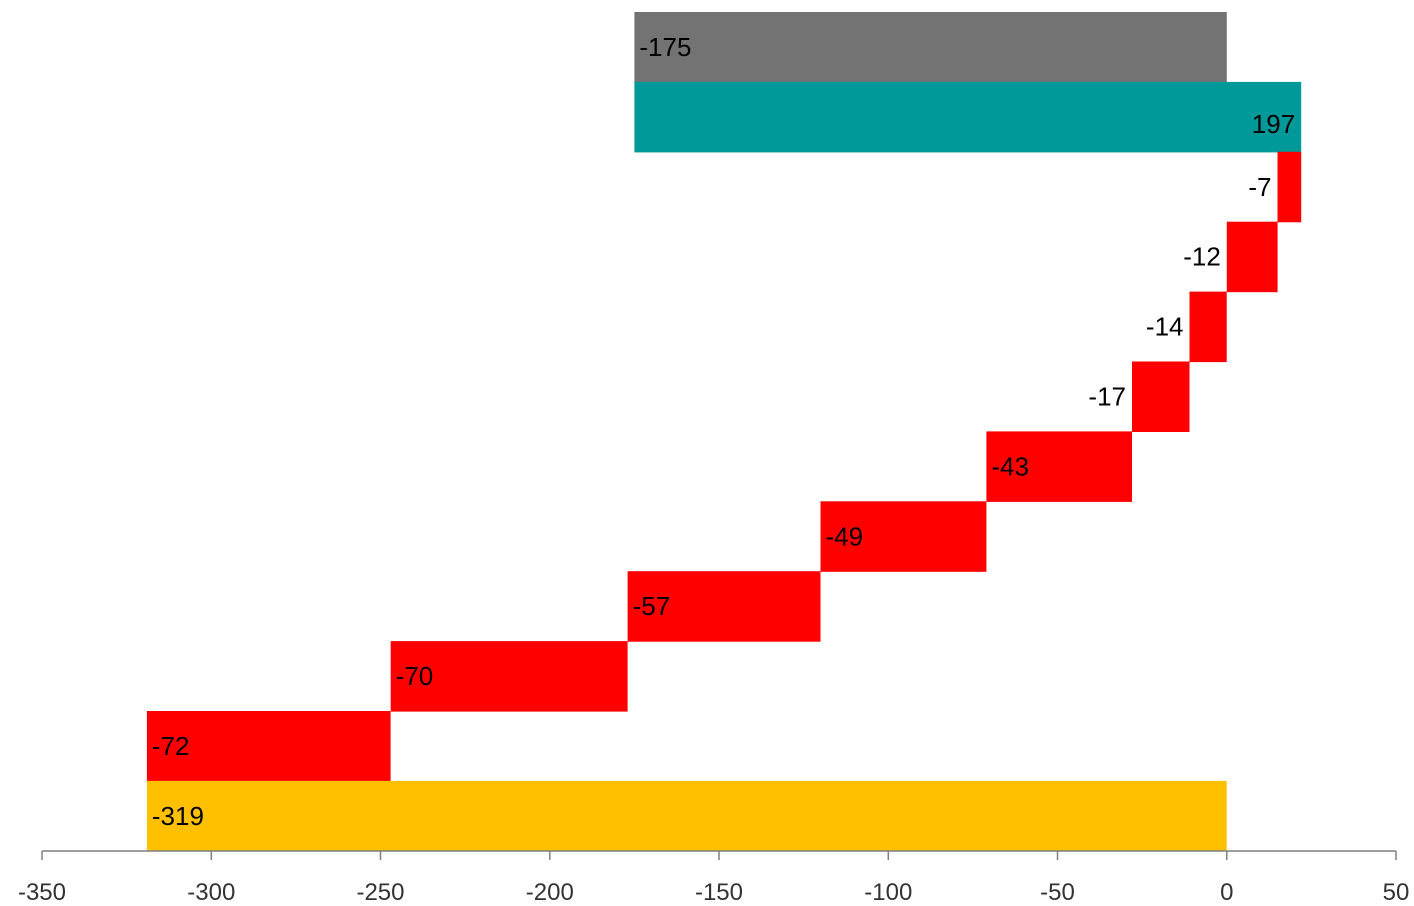 The width and height of the screenshot is (1414, 906). I want to click on x-tick-label: 0, so click(1226, 892).